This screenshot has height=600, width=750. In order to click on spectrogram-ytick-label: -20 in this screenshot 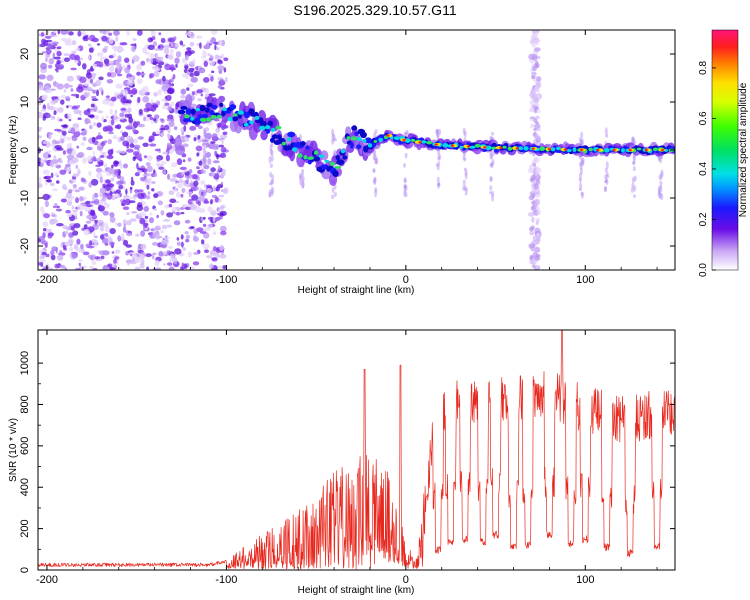, I will do `click(25, 246)`.